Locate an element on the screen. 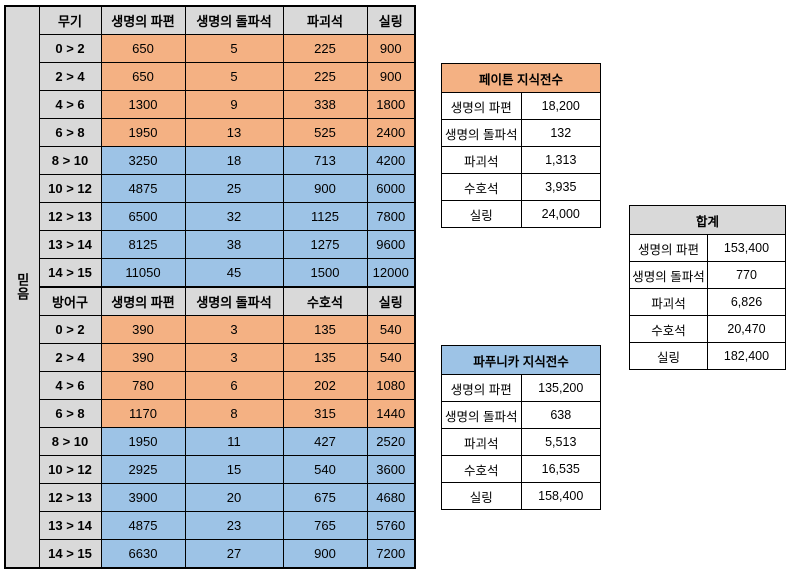 The width and height of the screenshot is (800, 580). table-row: 수호석 20,470 is located at coordinates (707, 329).